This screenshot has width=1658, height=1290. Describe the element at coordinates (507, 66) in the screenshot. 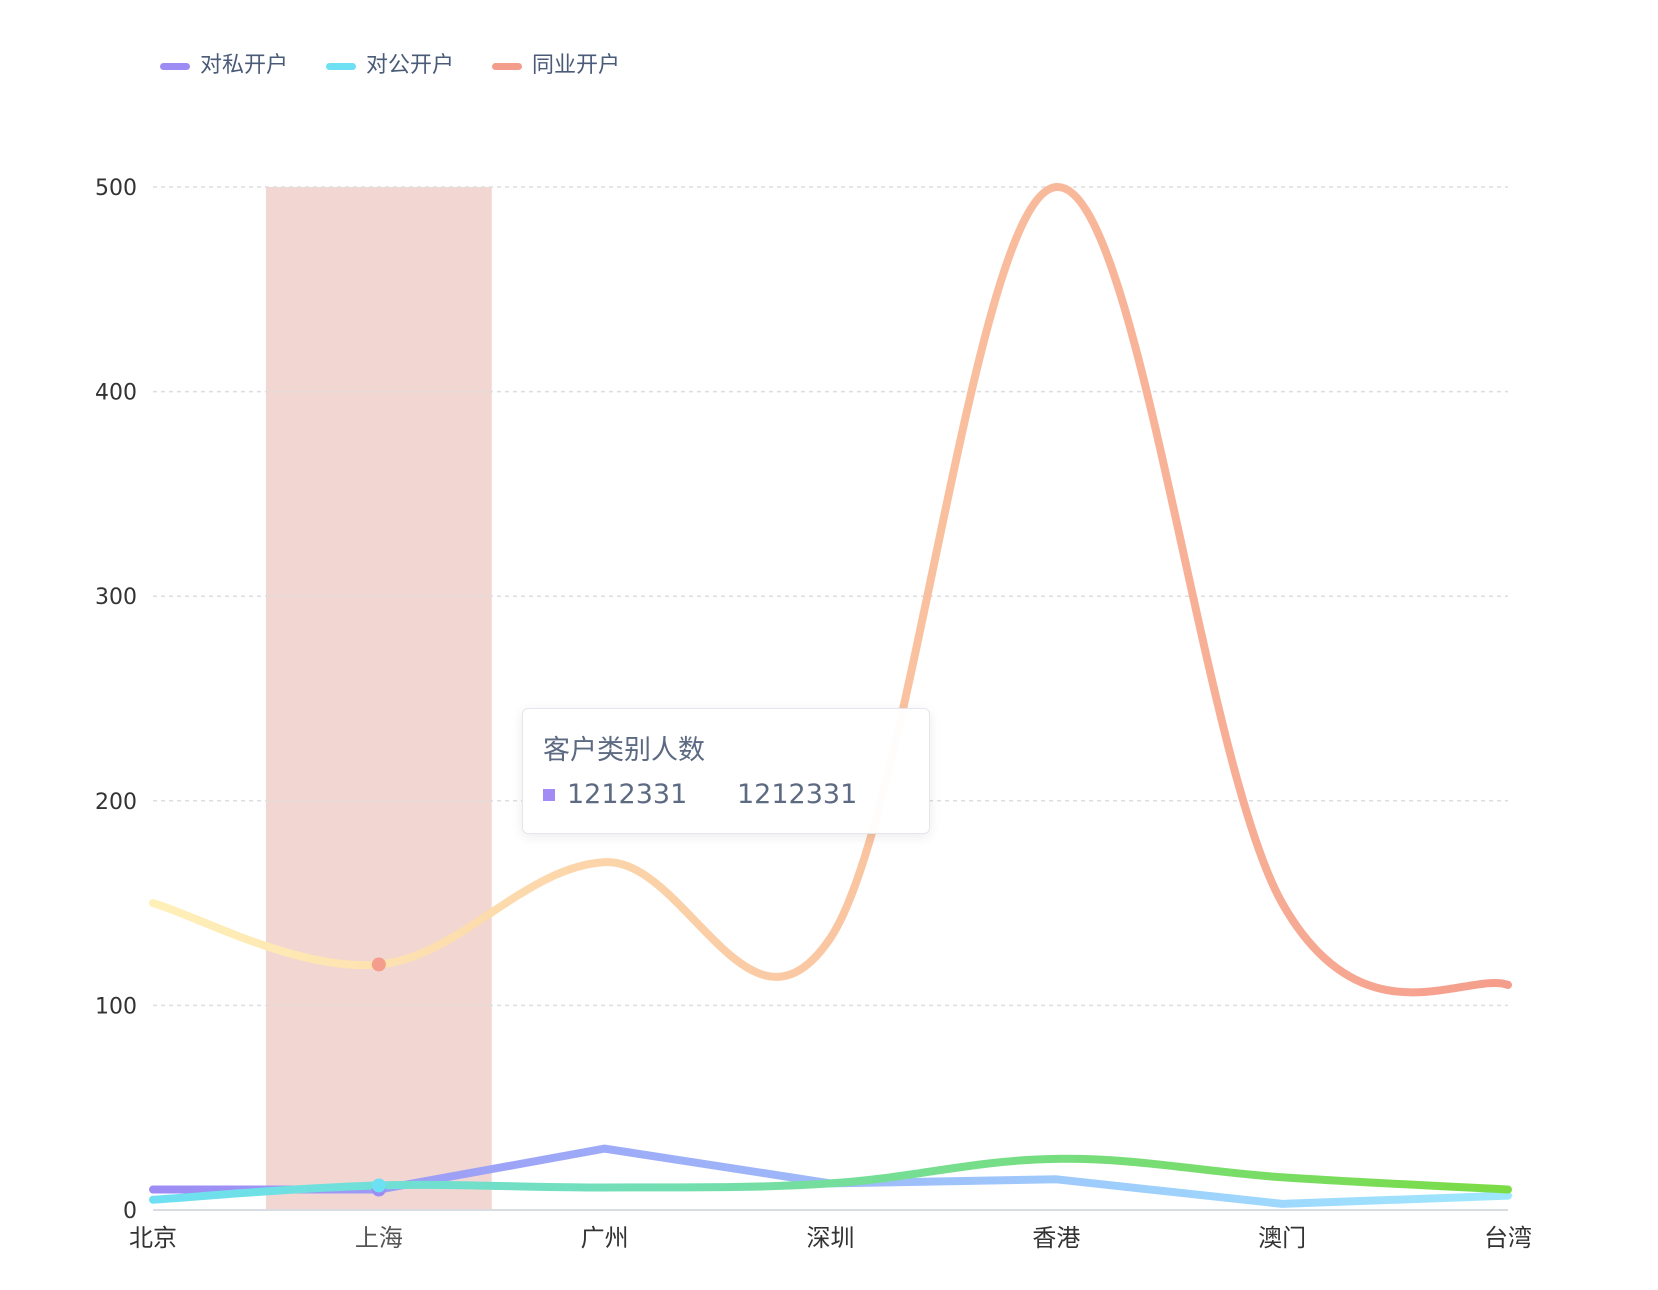

I see `legend-swatch-interbank` at that location.